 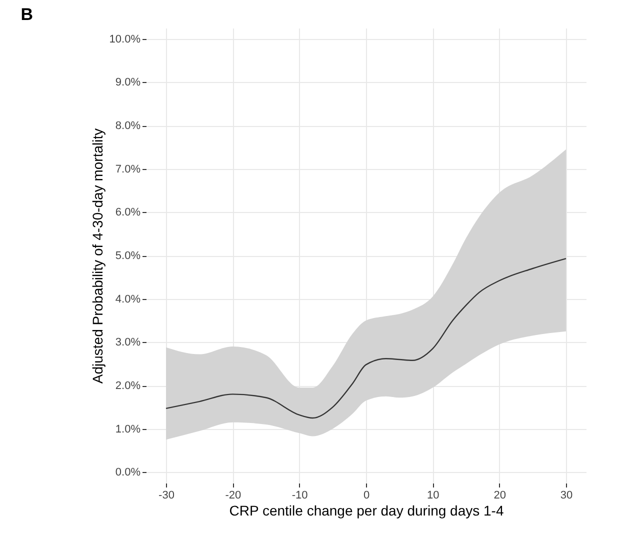 I want to click on x-tick-label: -30, so click(x=166, y=496).